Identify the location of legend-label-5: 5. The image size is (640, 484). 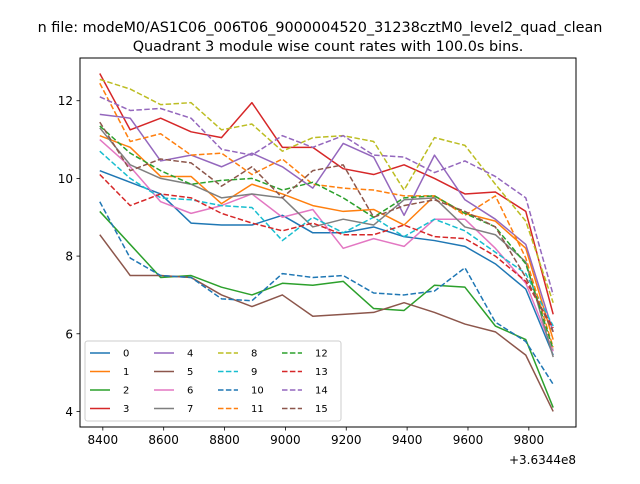
(190, 372).